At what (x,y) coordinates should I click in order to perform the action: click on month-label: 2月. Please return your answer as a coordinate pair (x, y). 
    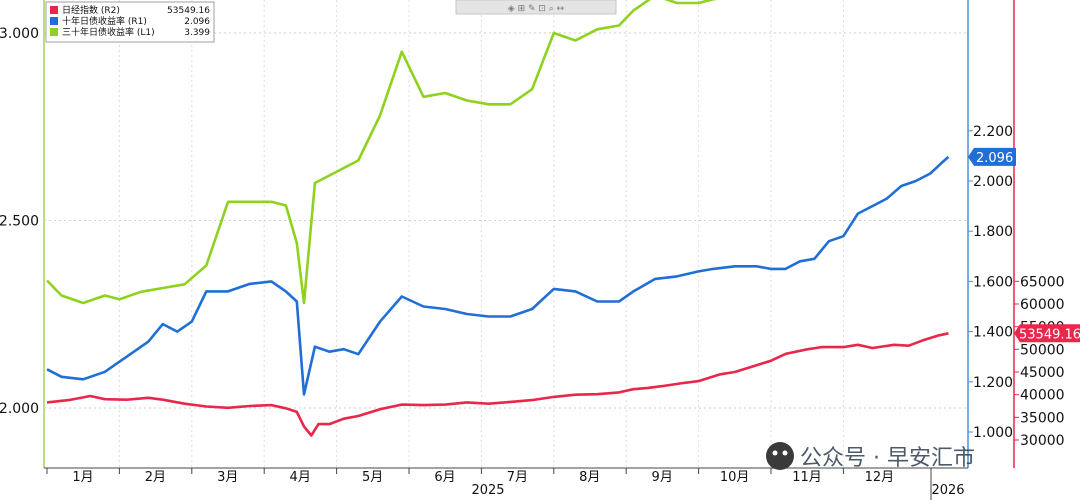
    Looking at the image, I should click on (155, 477).